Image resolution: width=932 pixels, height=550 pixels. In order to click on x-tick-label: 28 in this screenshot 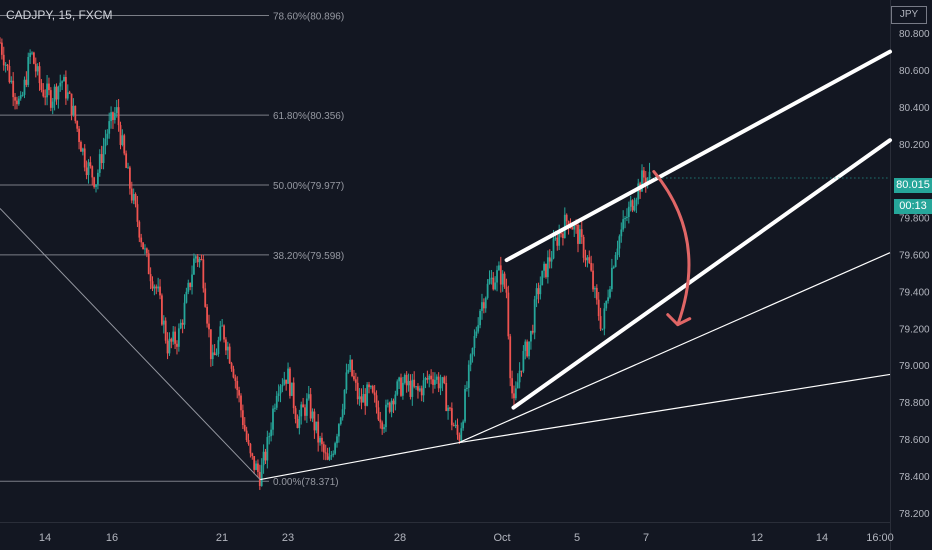, I will do `click(400, 538)`.